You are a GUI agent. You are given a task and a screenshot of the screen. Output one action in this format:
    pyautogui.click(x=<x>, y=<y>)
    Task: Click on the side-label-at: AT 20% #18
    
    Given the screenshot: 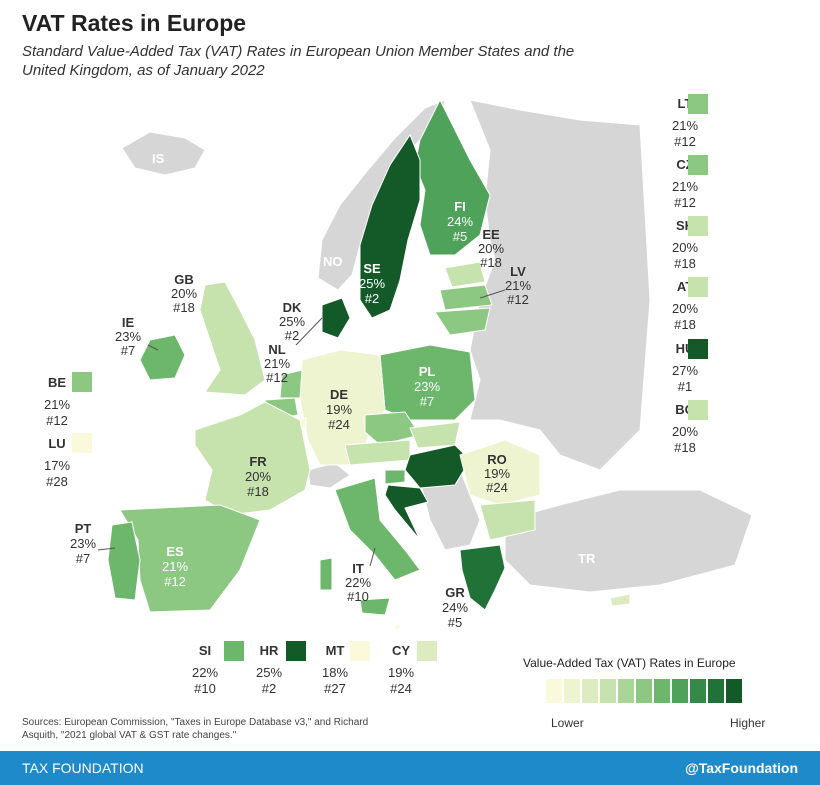 What is the action you would take?
    pyautogui.click(x=685, y=305)
    